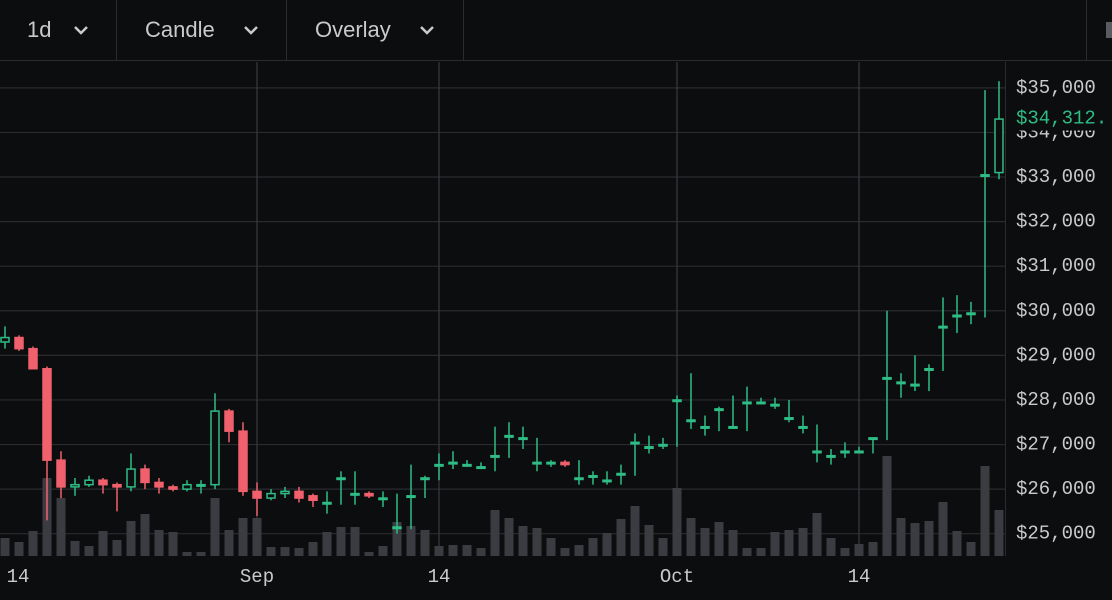  I want to click on overlay-button: Overlay, so click(374, 29).